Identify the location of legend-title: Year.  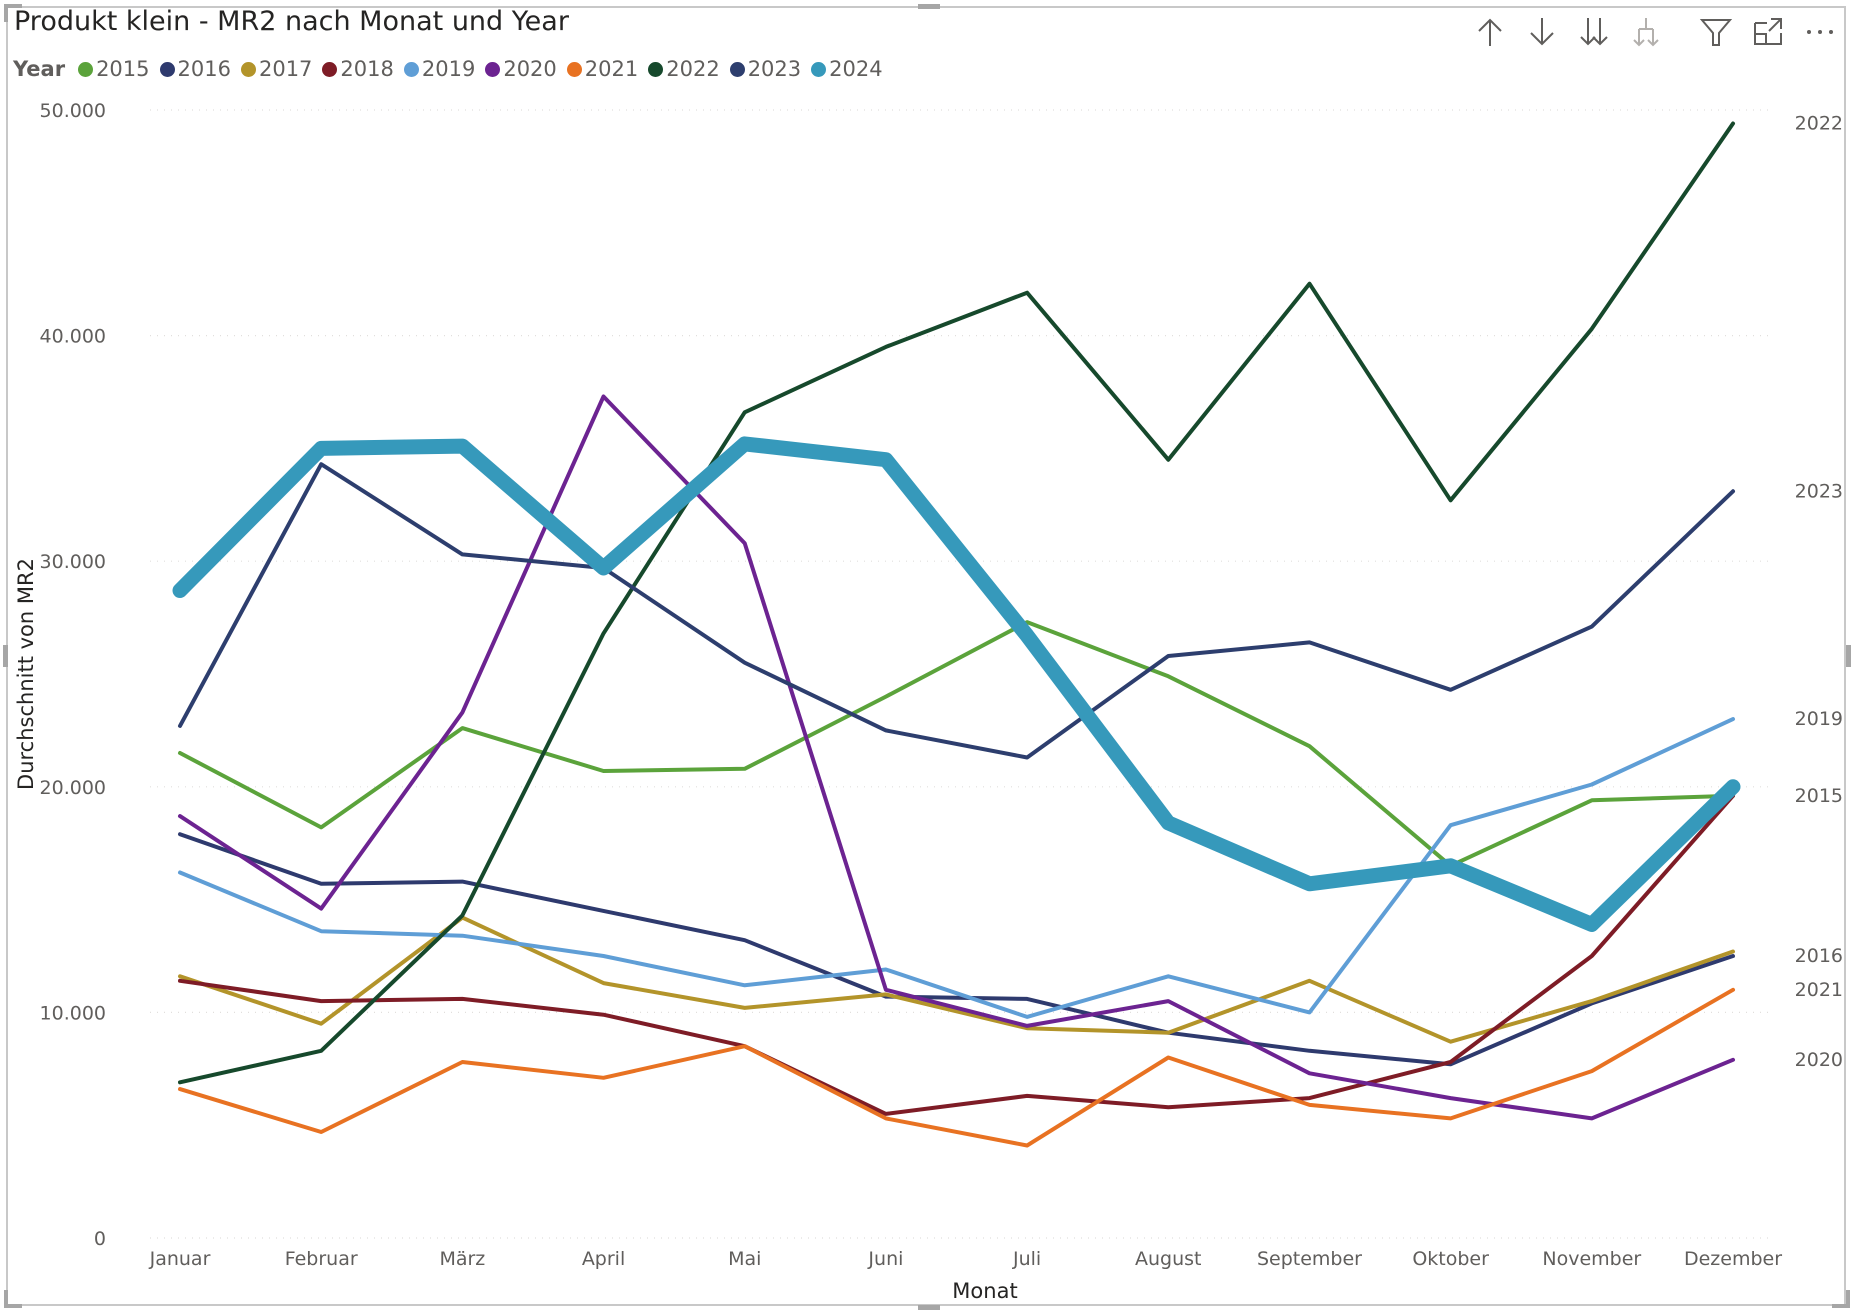
(39, 69).